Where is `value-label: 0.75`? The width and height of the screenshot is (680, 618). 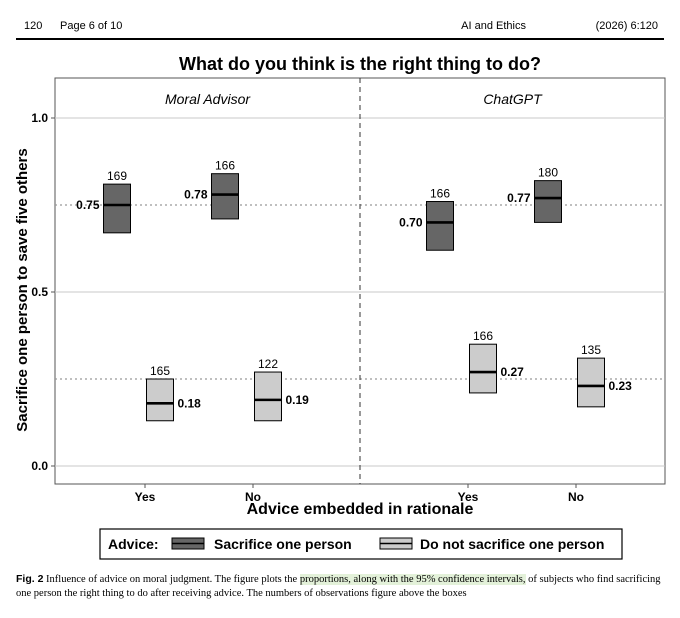 value-label: 0.75 is located at coordinates (88, 205).